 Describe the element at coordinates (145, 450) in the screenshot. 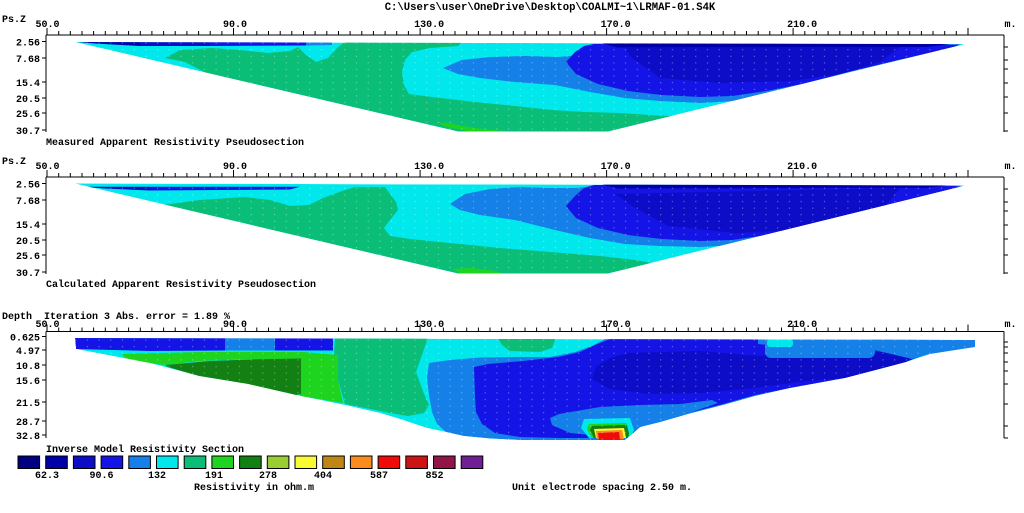

I see `svg-text:Inverse Model Resistivity Sect: Inverse Model Resistivity Section` at that location.